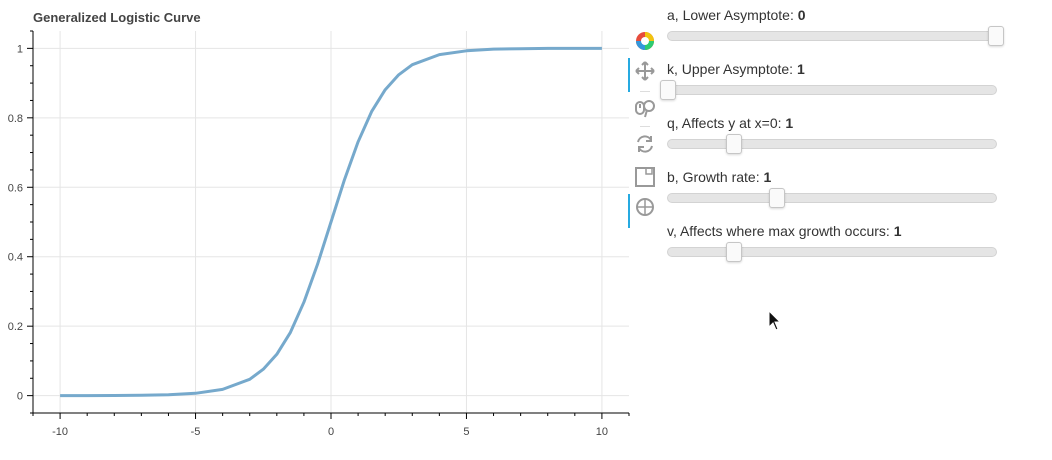 This screenshot has height=460, width=1052. I want to click on chart-toolbar, so click(644, 133).